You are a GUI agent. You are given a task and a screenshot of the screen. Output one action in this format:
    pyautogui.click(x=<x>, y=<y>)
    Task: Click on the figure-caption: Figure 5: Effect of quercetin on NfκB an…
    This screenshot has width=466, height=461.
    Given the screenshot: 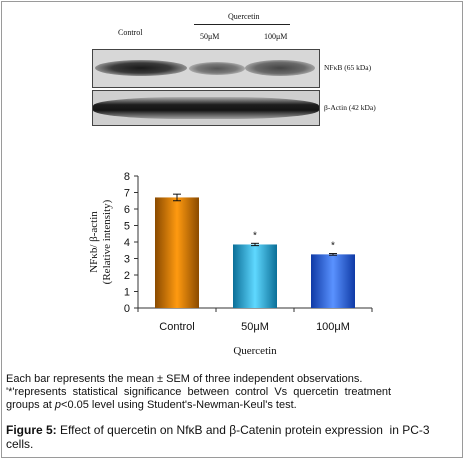 What is the action you would take?
    pyautogui.click(x=233, y=430)
    